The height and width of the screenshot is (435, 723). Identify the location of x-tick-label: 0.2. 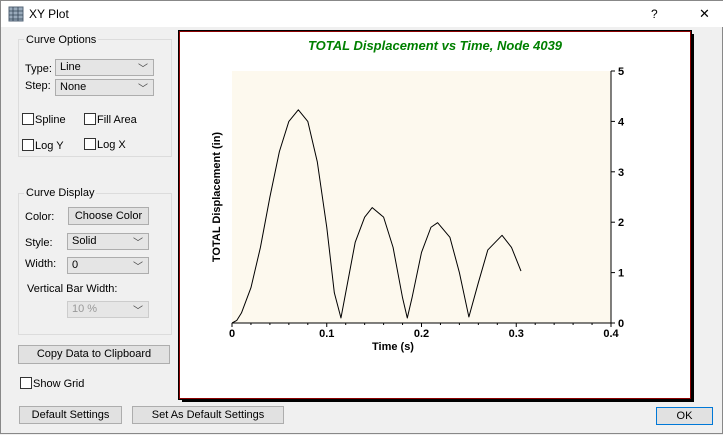
(421, 334).